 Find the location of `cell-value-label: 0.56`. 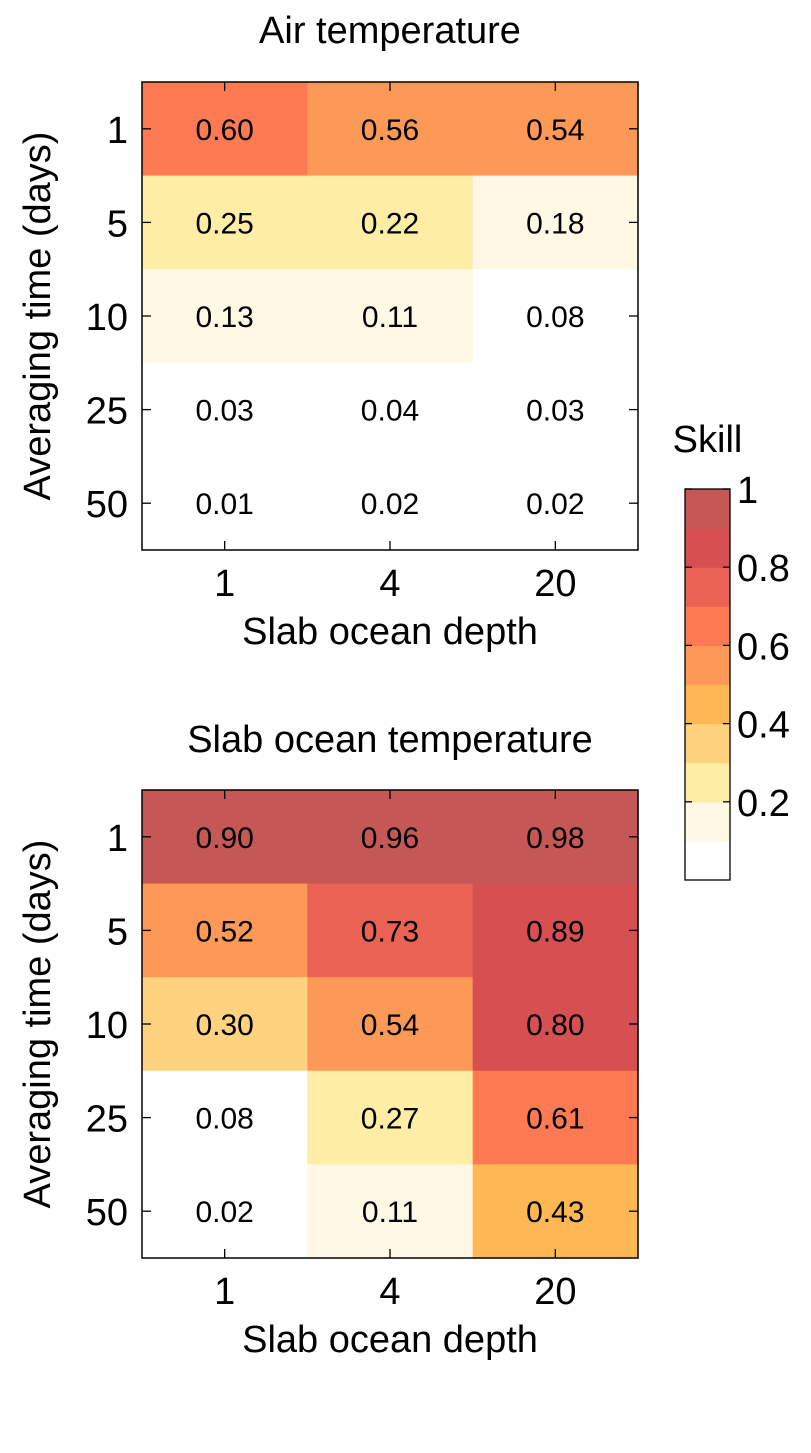

cell-value-label: 0.56 is located at coordinates (390, 130).